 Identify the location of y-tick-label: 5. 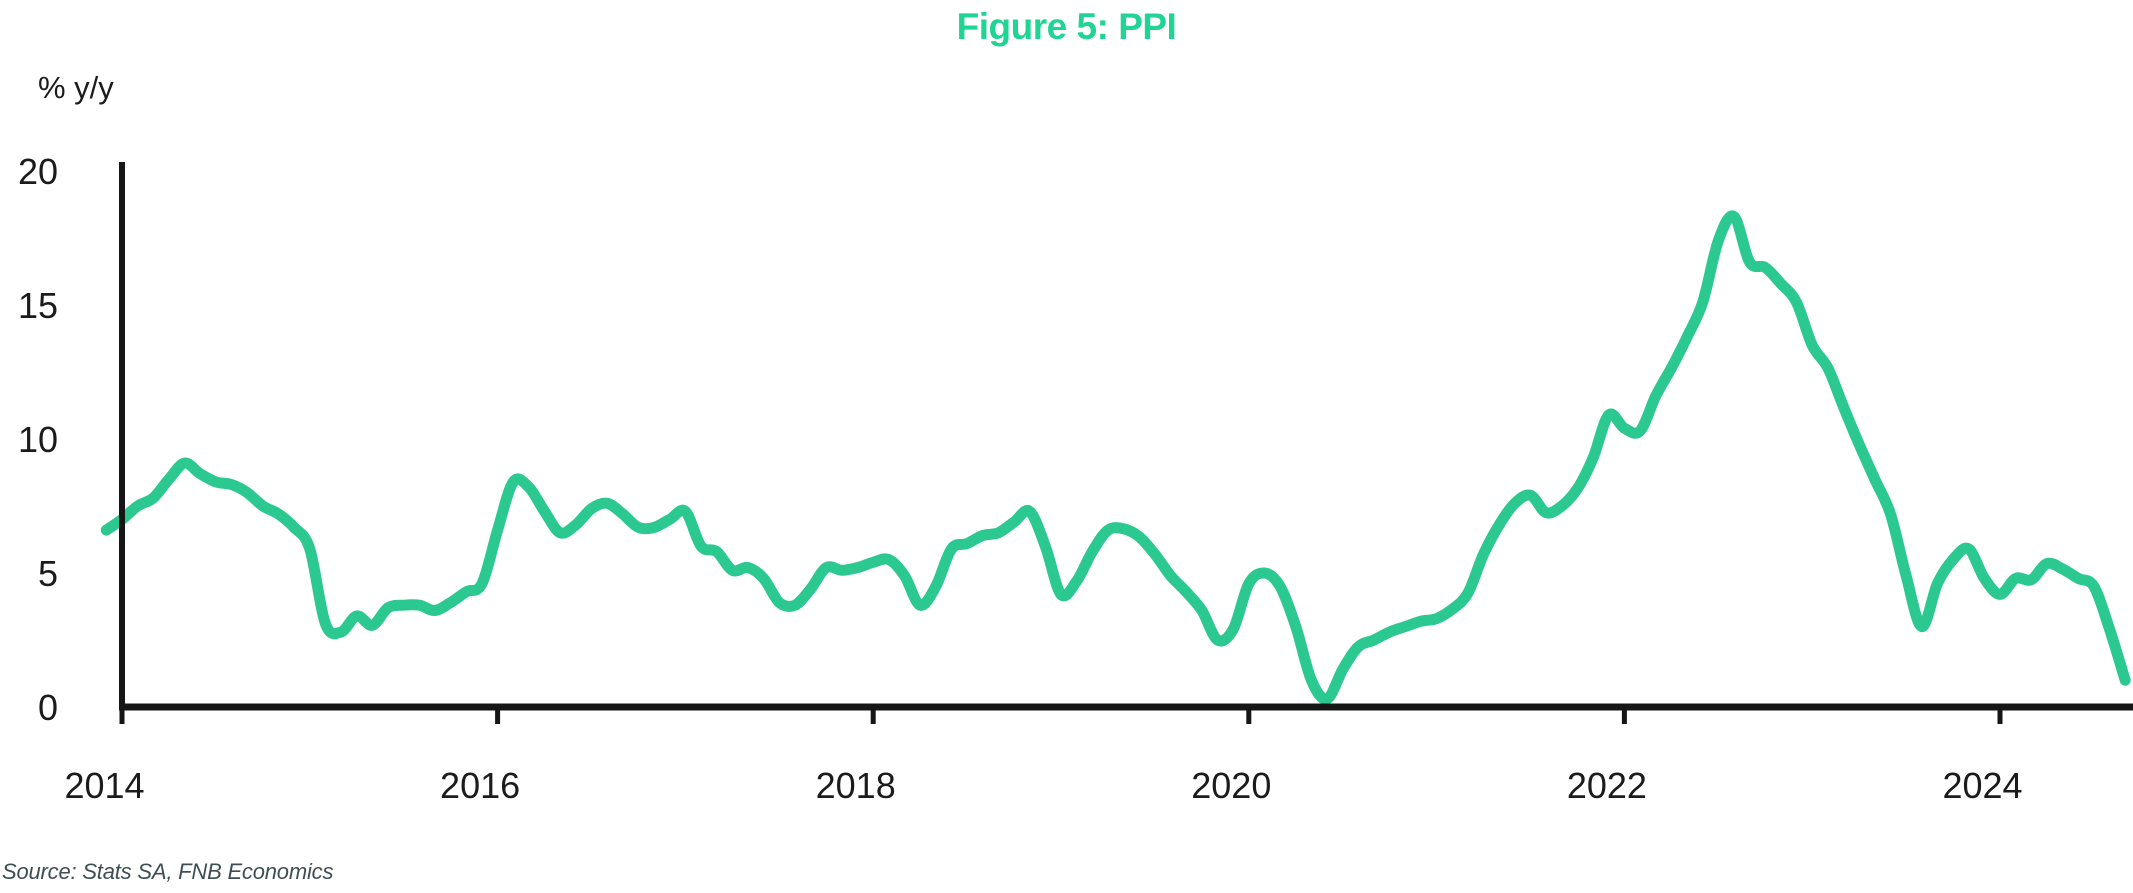
(48, 573).